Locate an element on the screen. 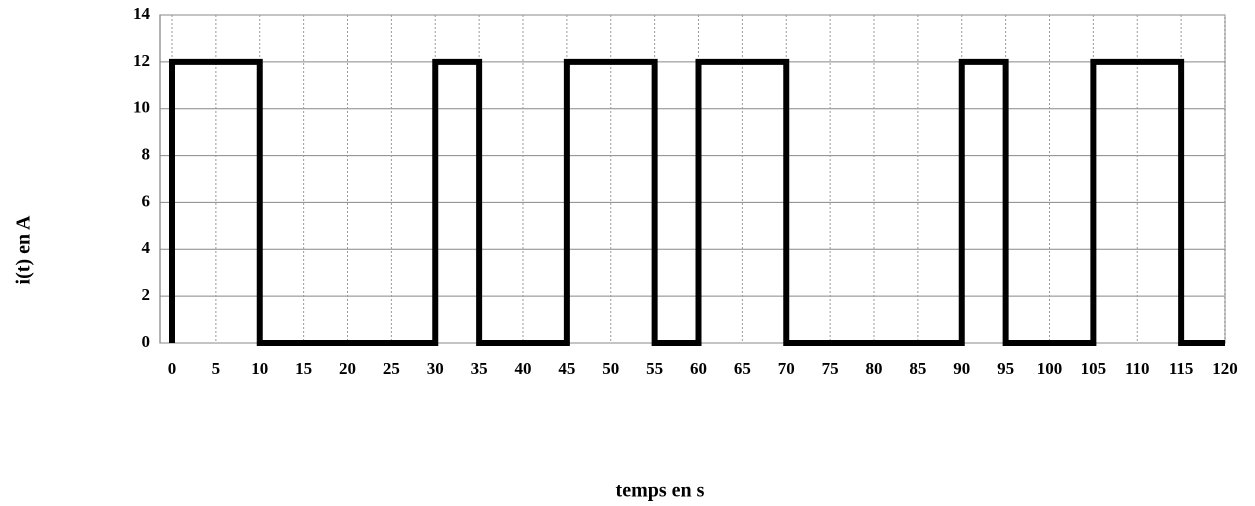  x-tick-label: 5 is located at coordinates (216, 368).